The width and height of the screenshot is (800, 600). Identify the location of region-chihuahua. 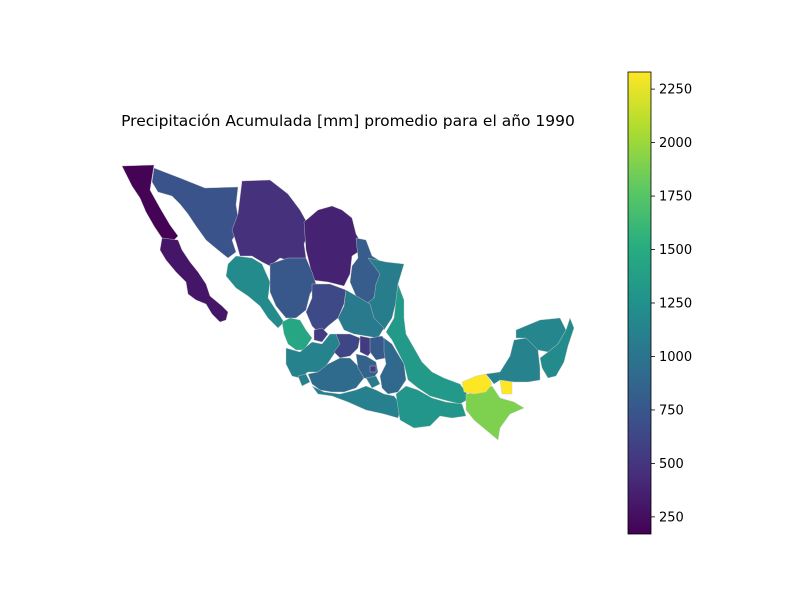
(271, 223).